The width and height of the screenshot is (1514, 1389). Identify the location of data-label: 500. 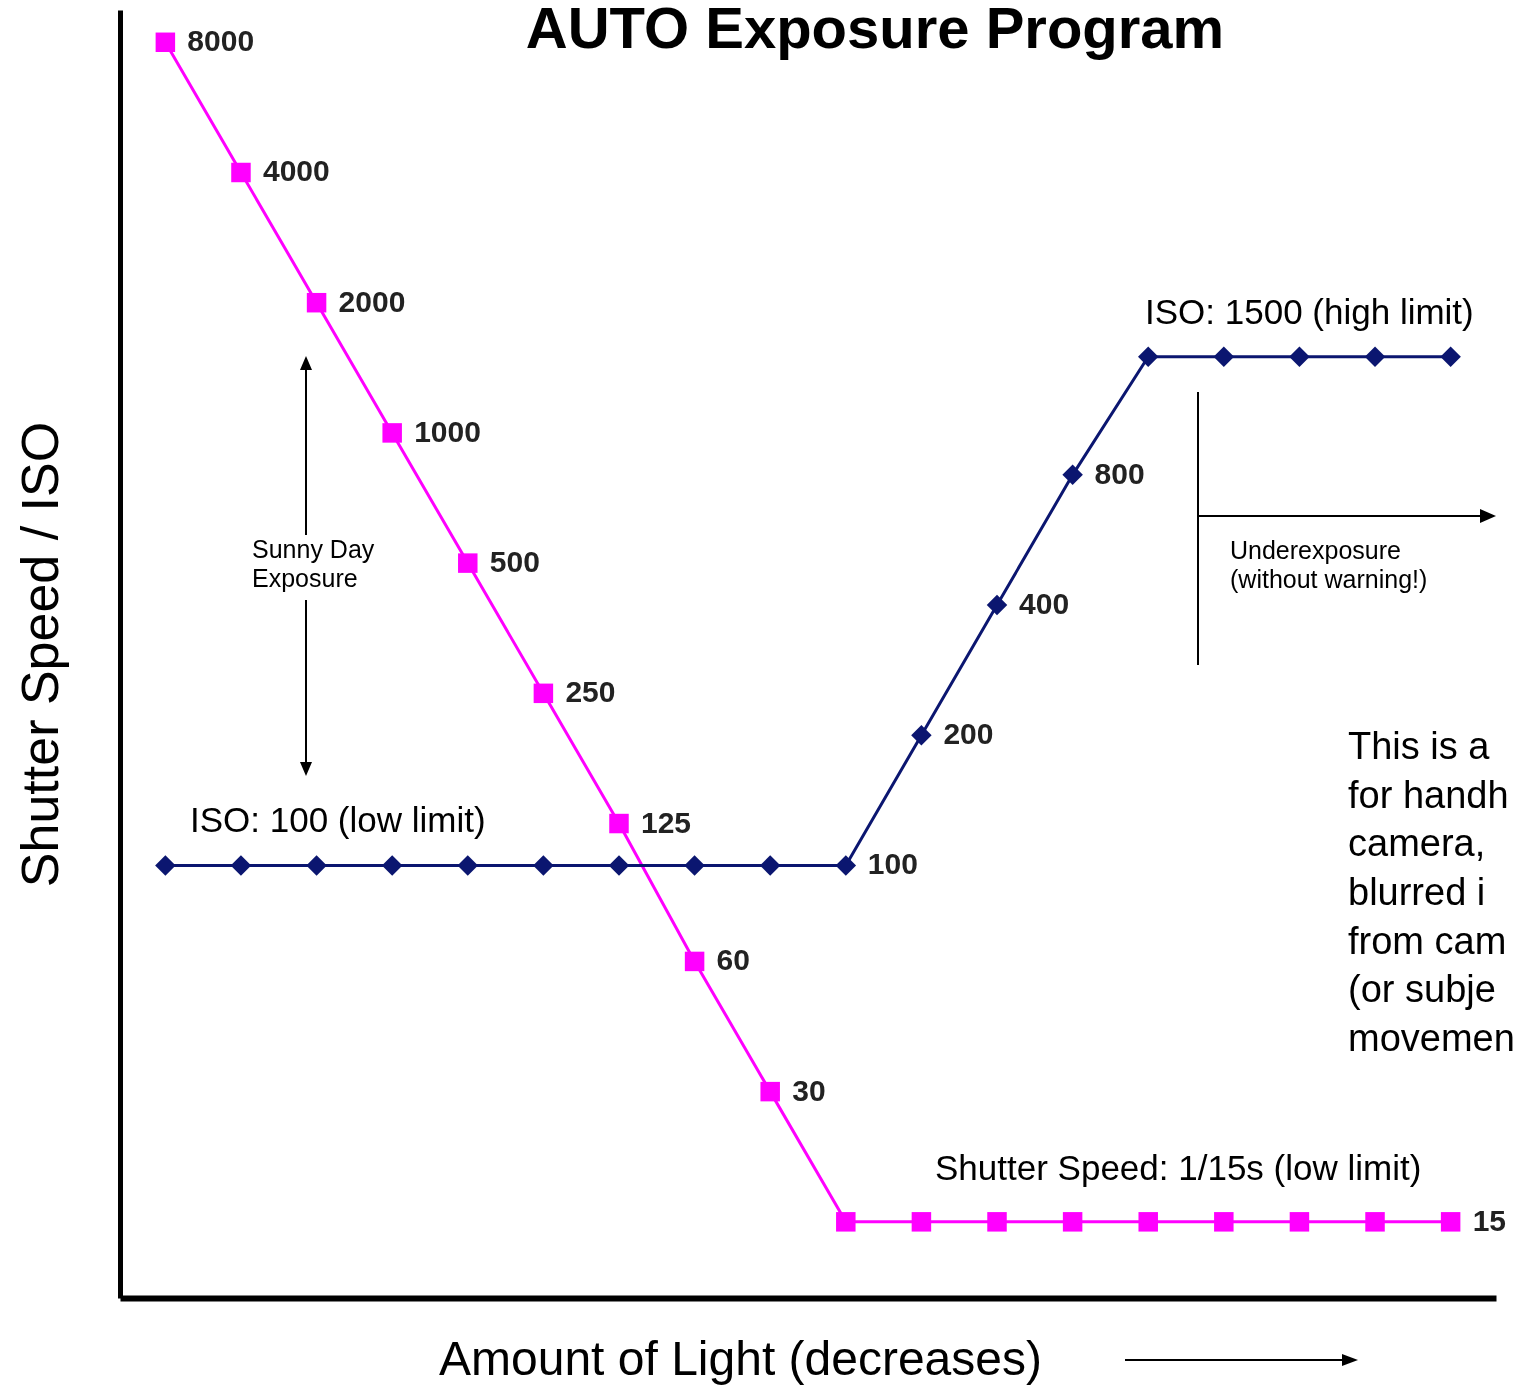
(514, 562).